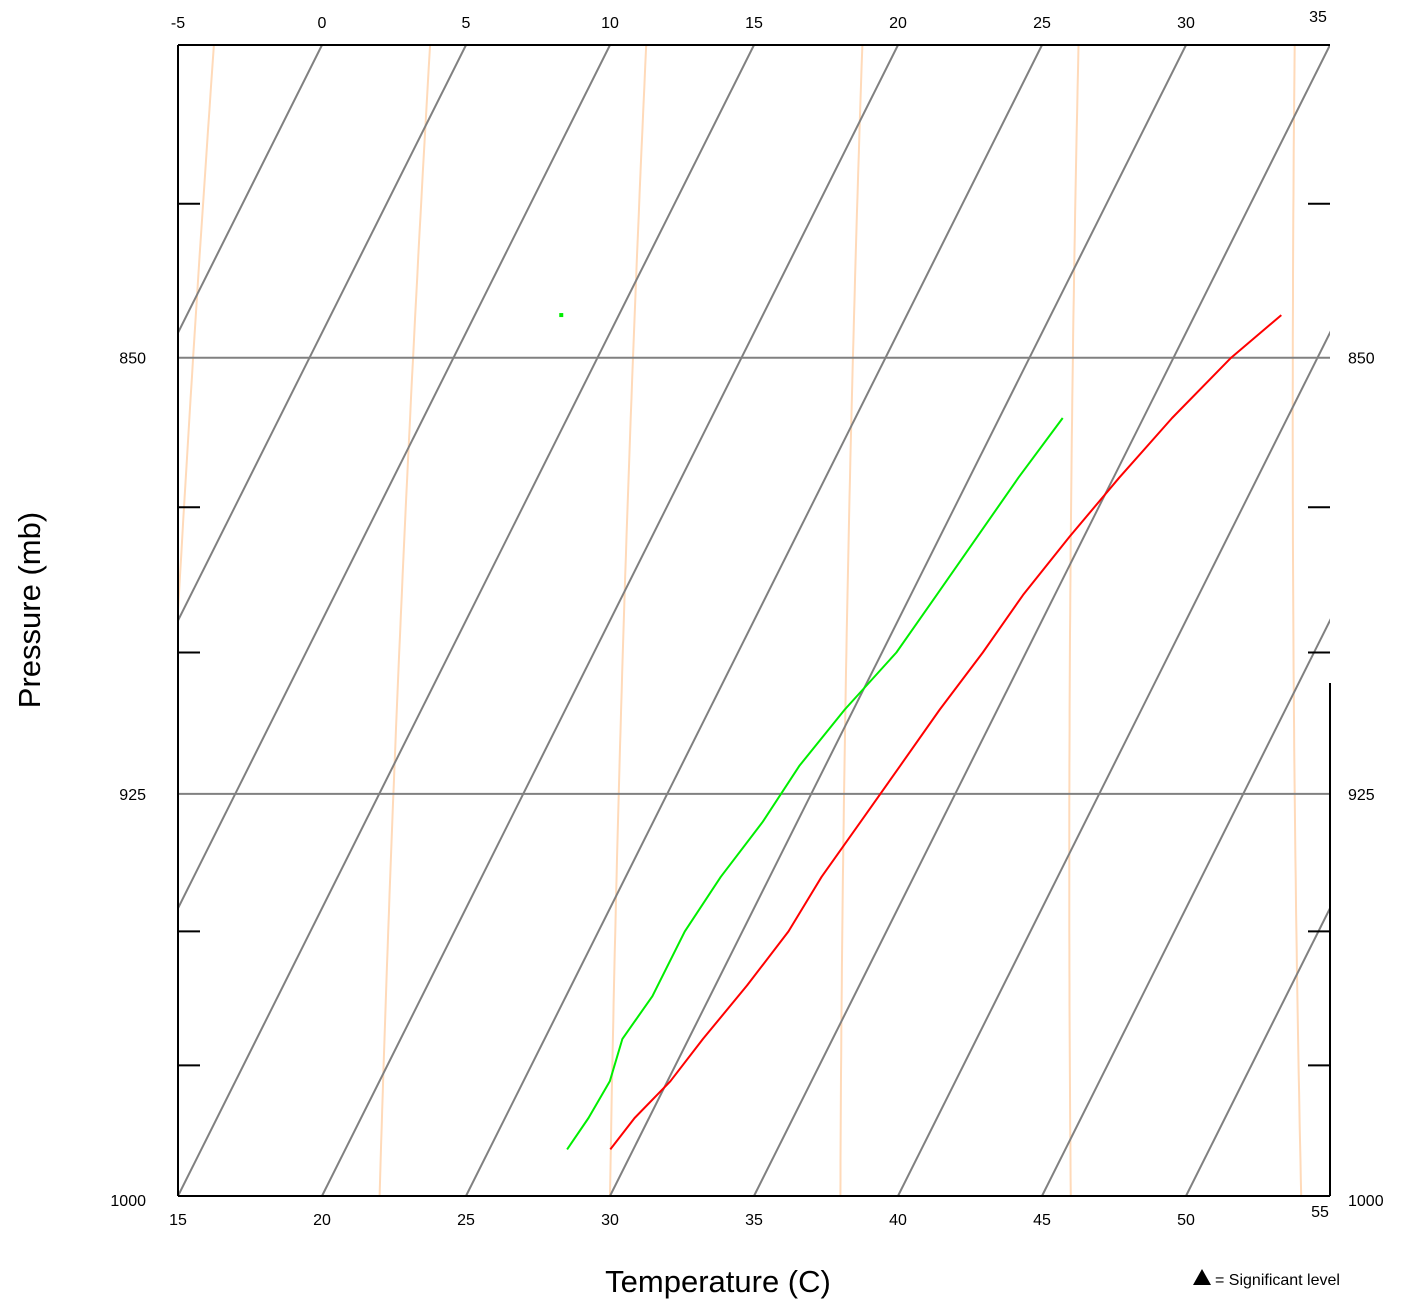 The width and height of the screenshot is (1405, 1306). What do you see at coordinates (178, 23) in the screenshot?
I see `temperature-label-top: -5` at bounding box center [178, 23].